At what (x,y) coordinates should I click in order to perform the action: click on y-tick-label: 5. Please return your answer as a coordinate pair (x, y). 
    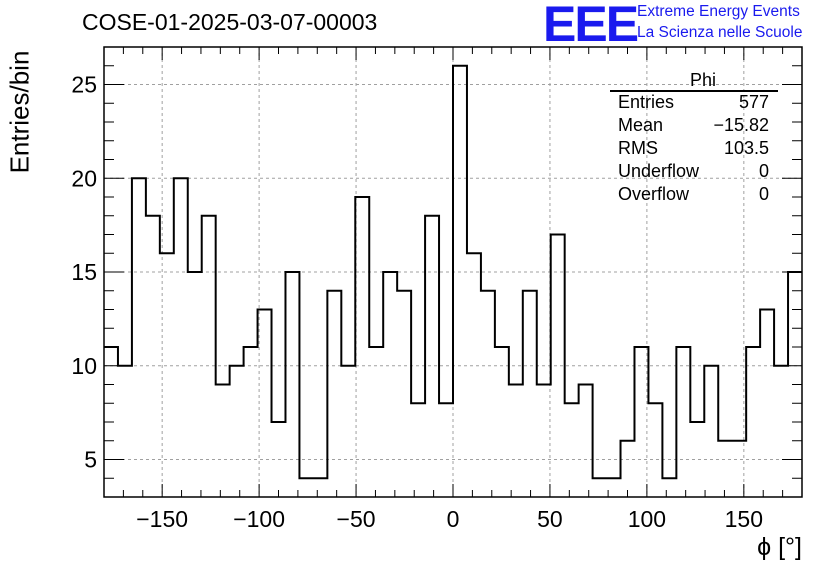
    Looking at the image, I should click on (90, 460).